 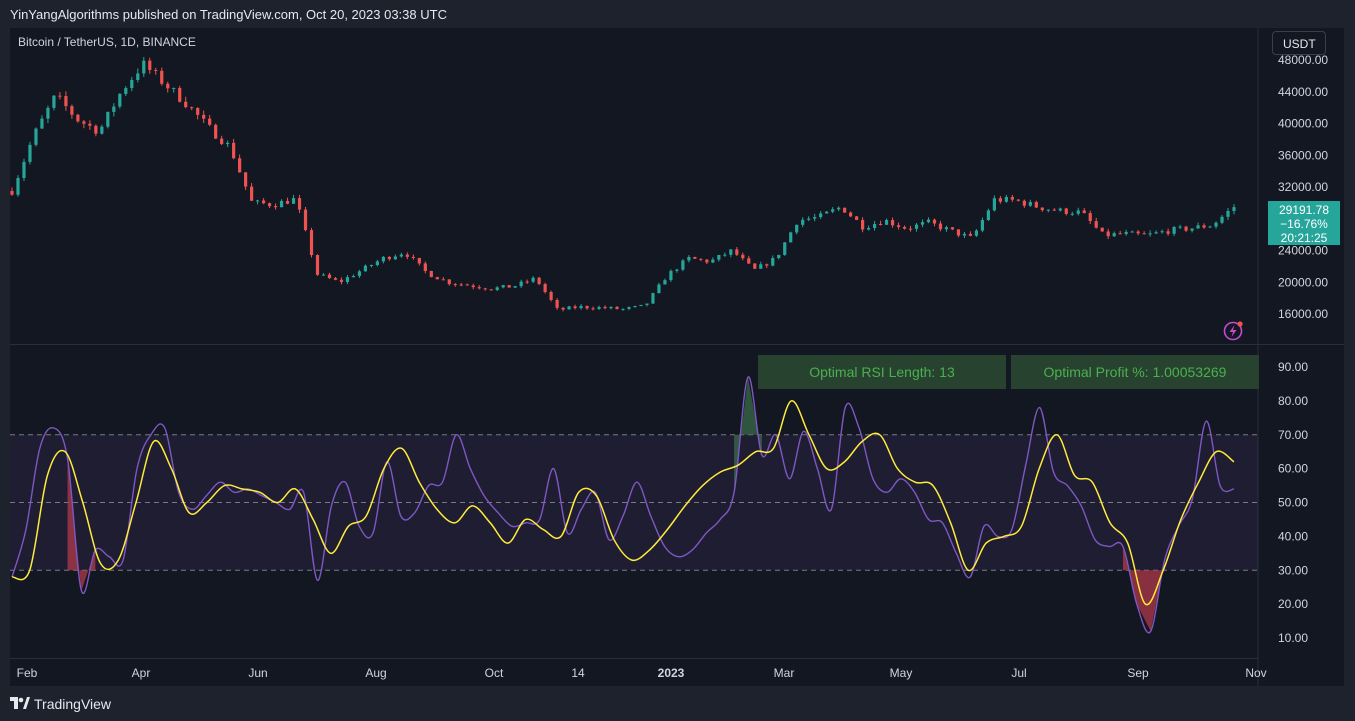 What do you see at coordinates (784, 673) in the screenshot?
I see `time-tick-label: Mar` at bounding box center [784, 673].